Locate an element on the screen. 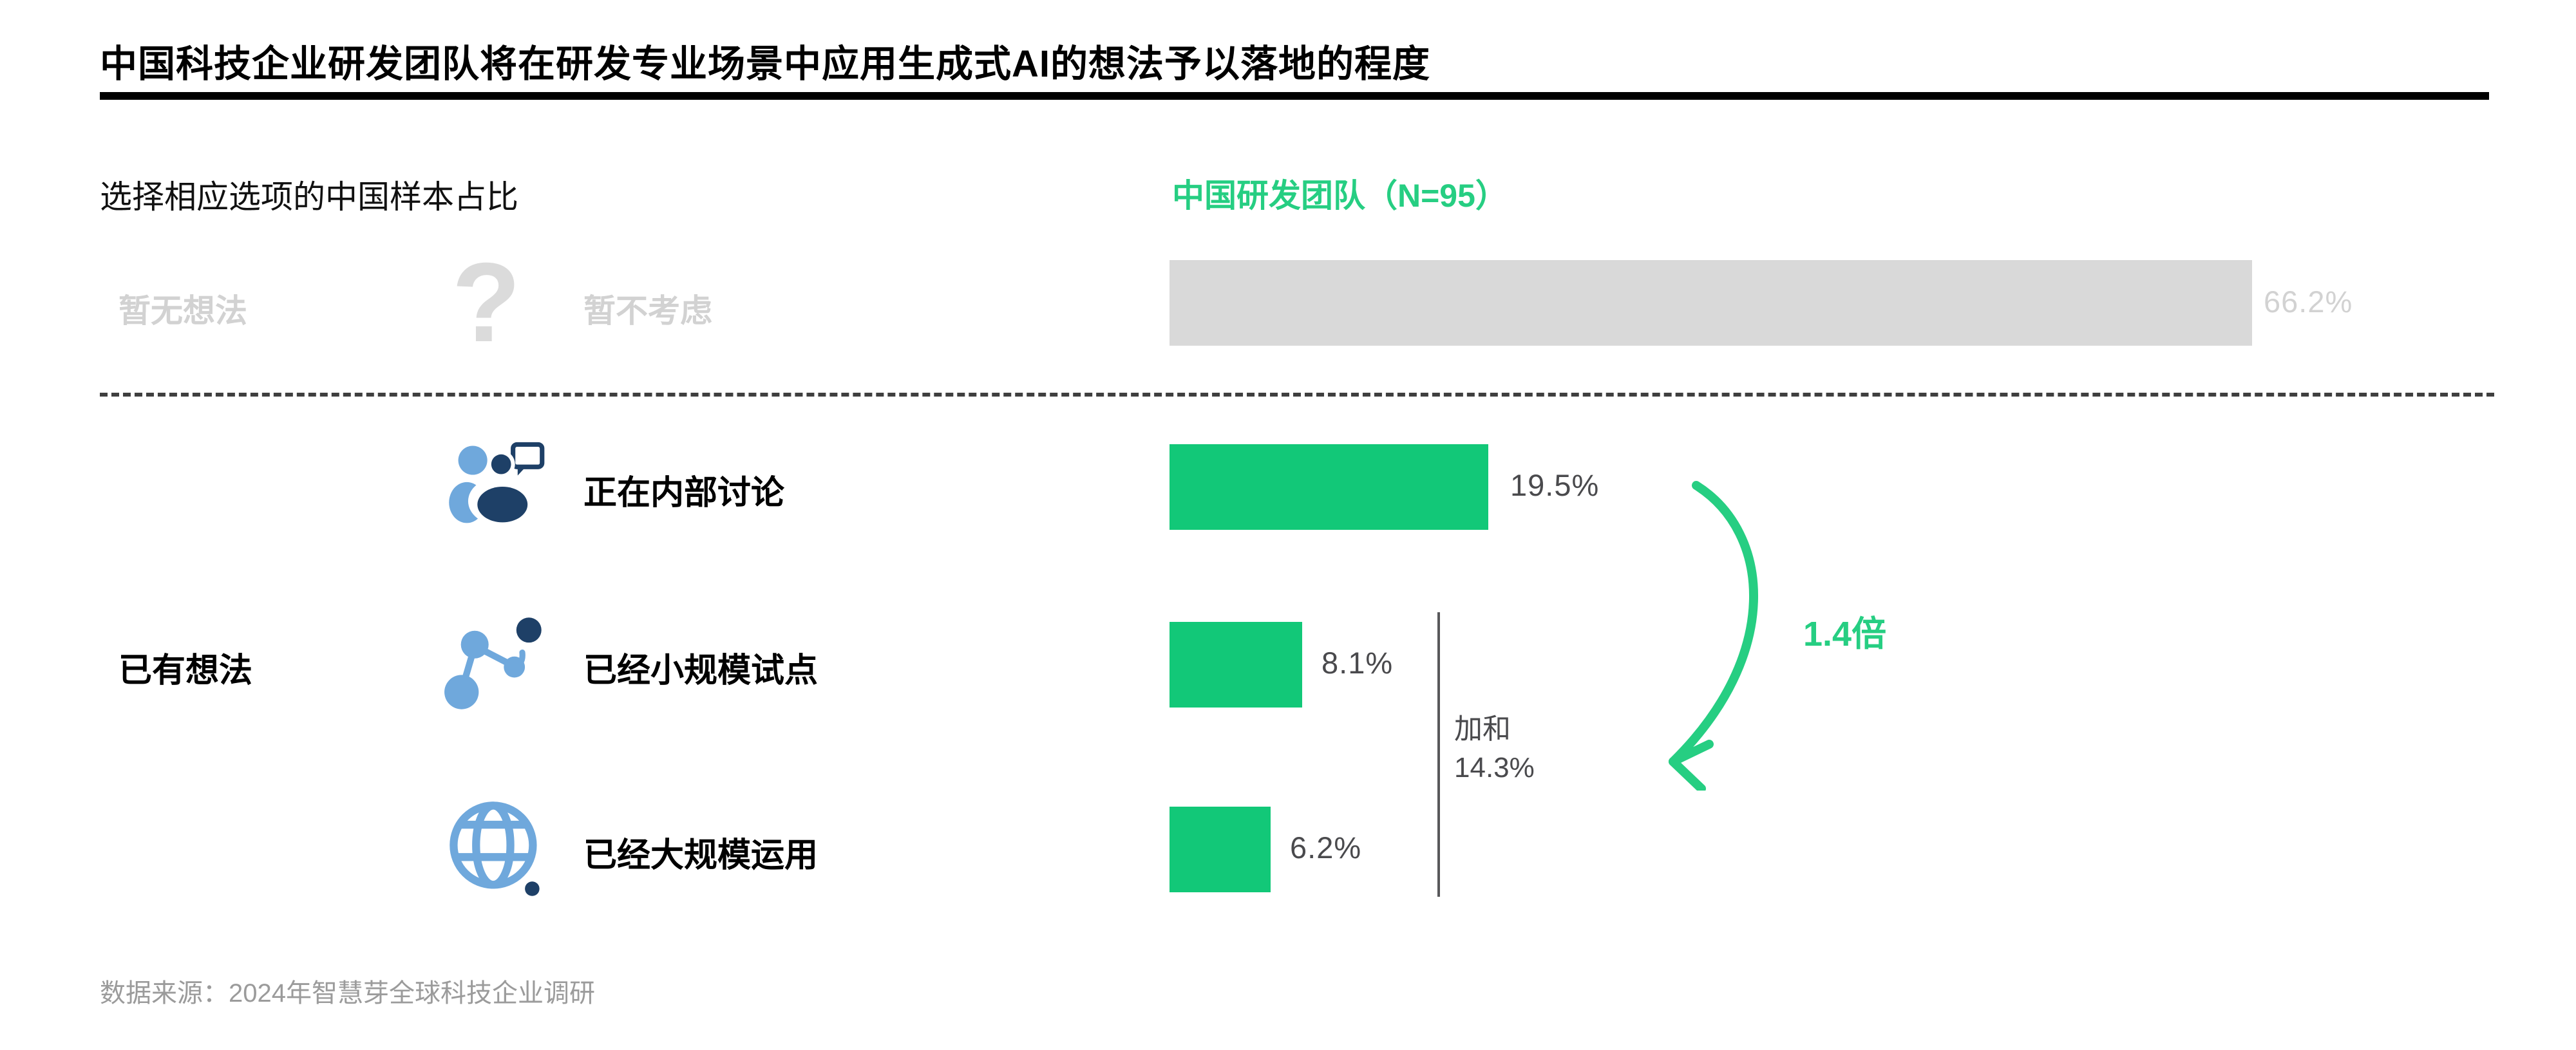 The image size is (2576, 1050). category-label-not-considering: 暂不考虑 is located at coordinates (647, 311).